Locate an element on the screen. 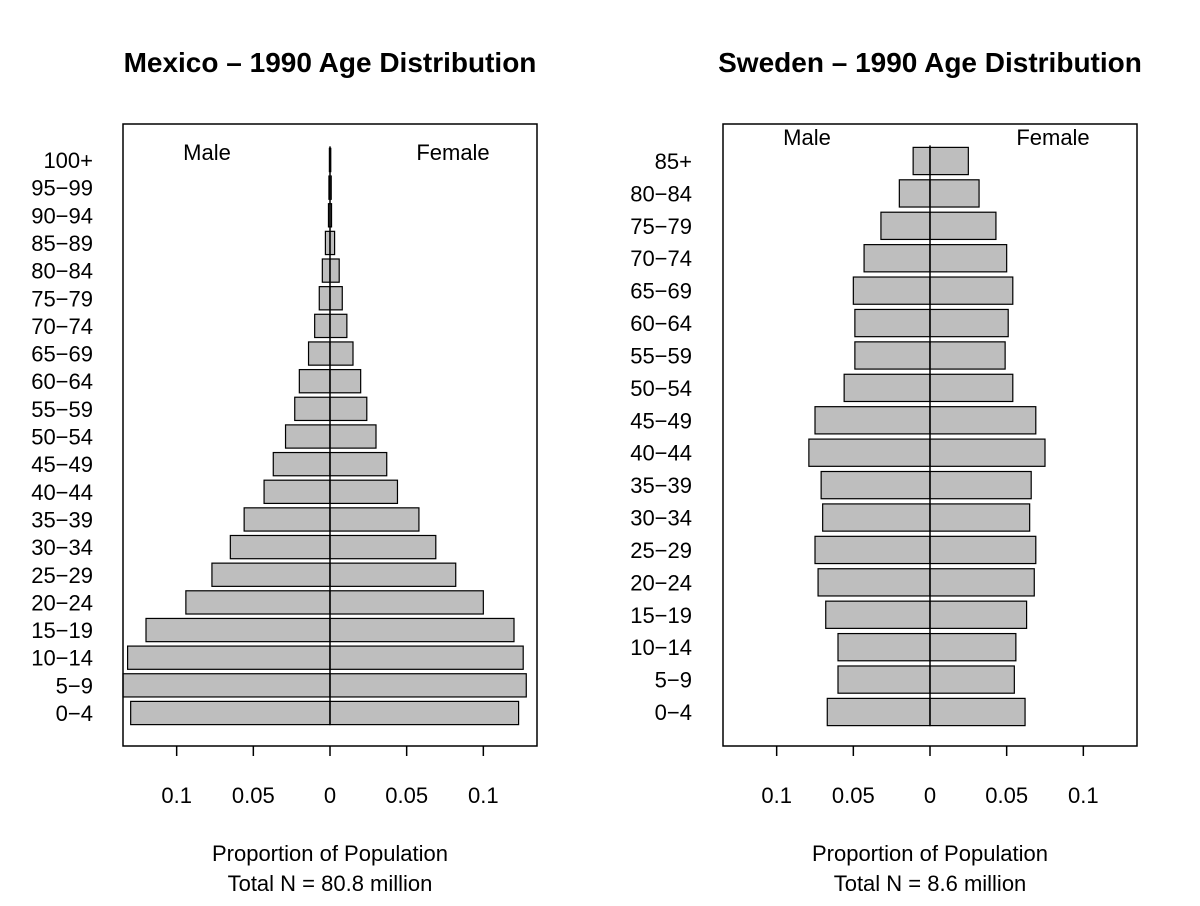 The height and width of the screenshot is (906, 1200). total-label: Total N = 8.6 million is located at coordinates (930, 883).